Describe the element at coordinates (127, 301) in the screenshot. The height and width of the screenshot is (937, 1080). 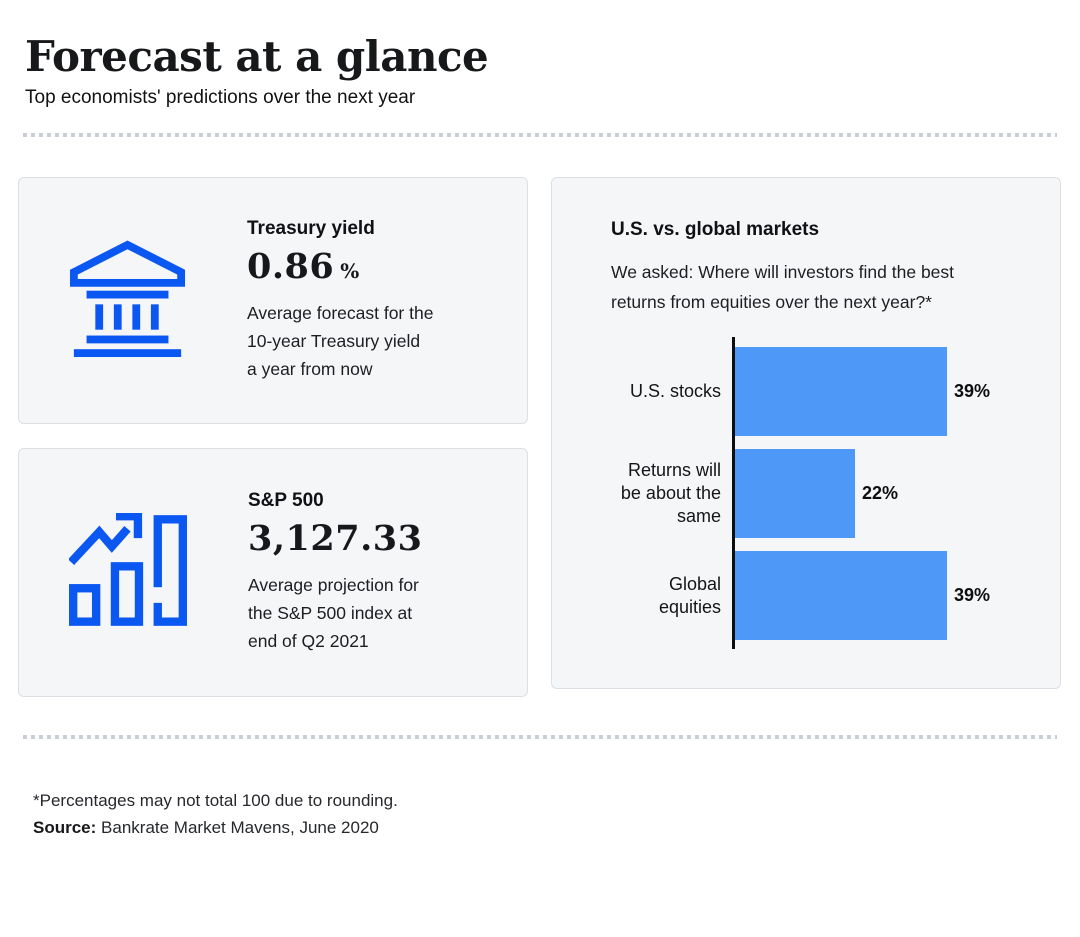
I see `bank-icon` at that location.